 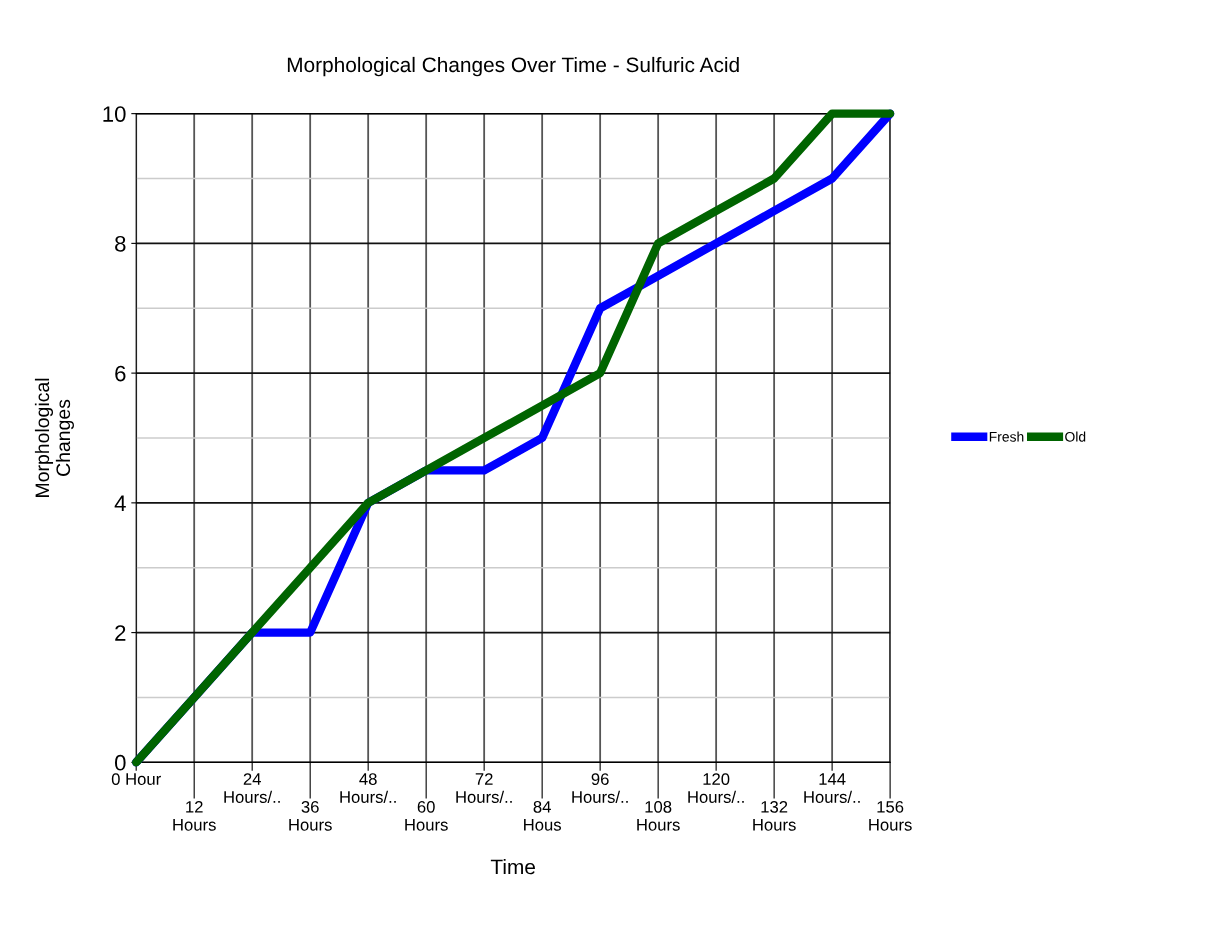 What do you see at coordinates (658, 815) in the screenshot?
I see `x-tick-label: 108 Hours` at bounding box center [658, 815].